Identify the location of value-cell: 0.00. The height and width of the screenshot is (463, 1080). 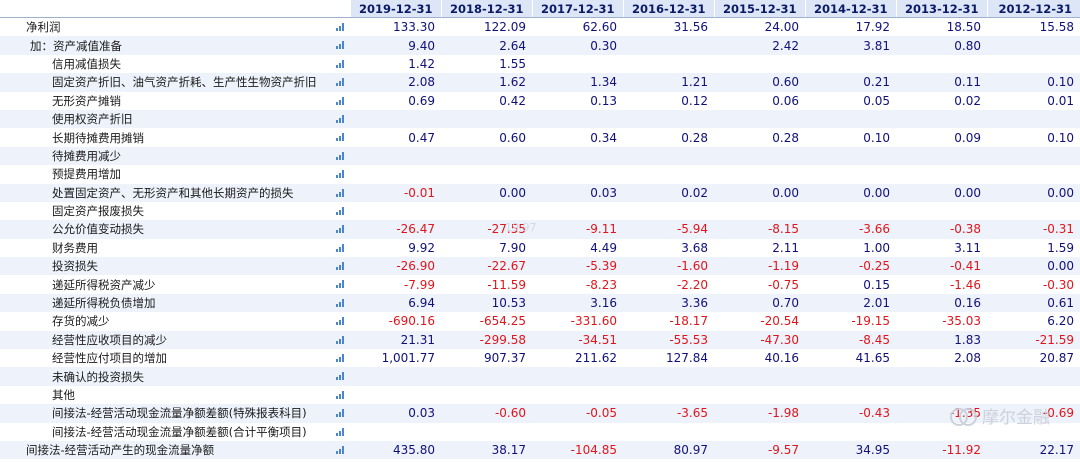
(486, 192).